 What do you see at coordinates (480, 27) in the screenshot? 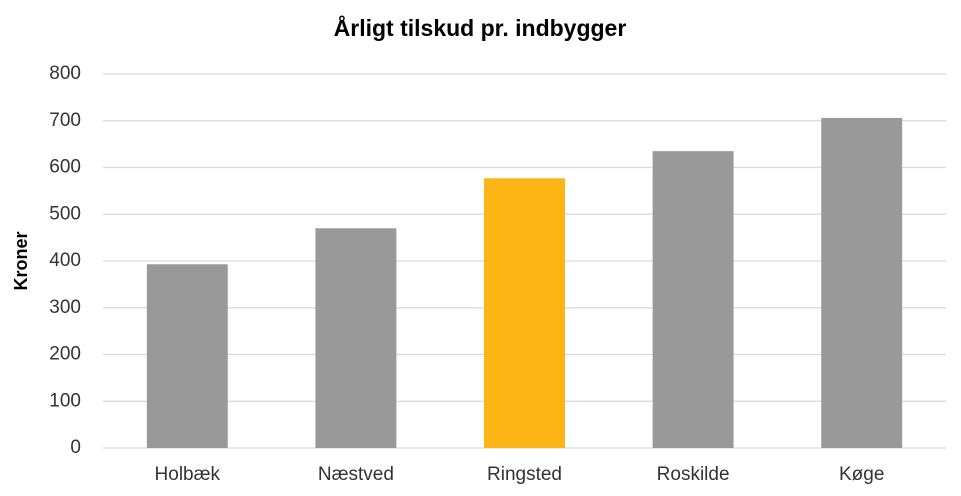
I see `chart-title: Årligt tilskud pr. indbygger` at bounding box center [480, 27].